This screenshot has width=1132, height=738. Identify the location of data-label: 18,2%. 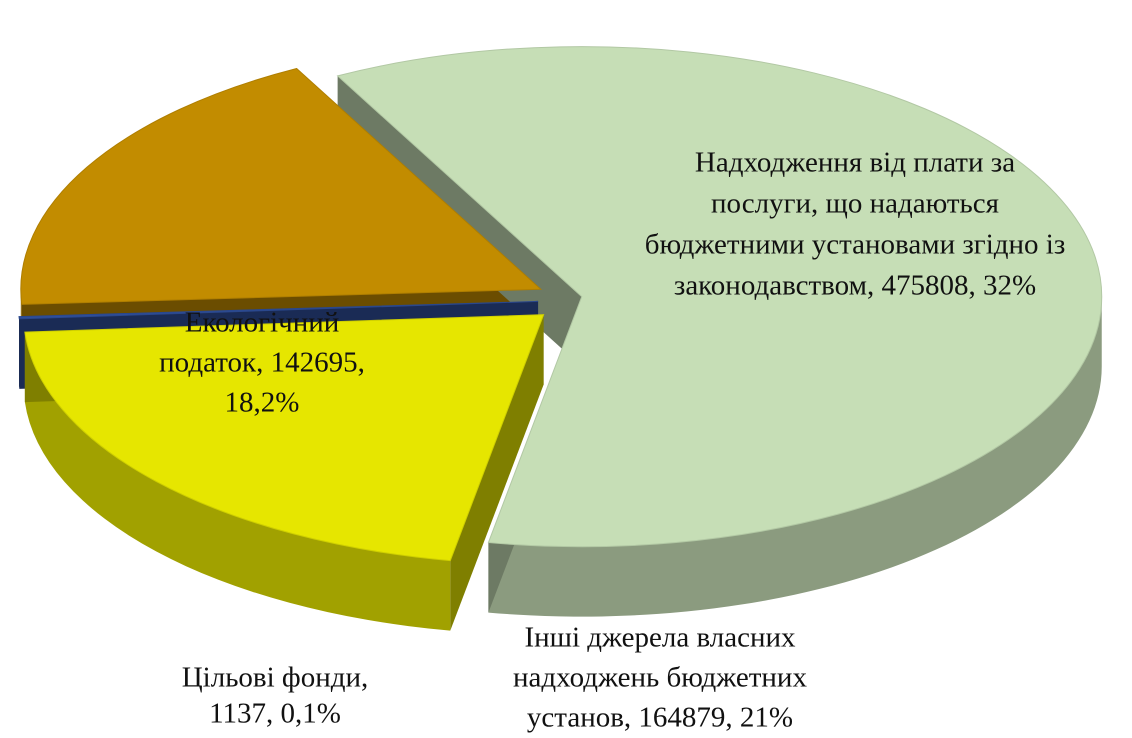
(262, 403).